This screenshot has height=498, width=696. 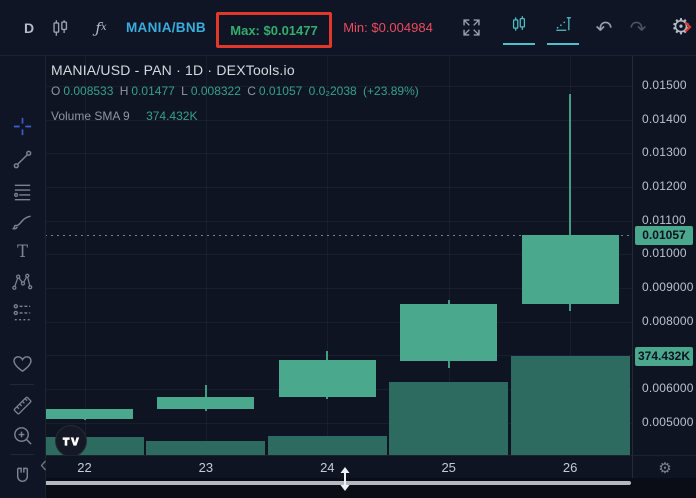 What do you see at coordinates (664, 356) in the screenshot?
I see `volume-sma-badge: 374.432K` at bounding box center [664, 356].